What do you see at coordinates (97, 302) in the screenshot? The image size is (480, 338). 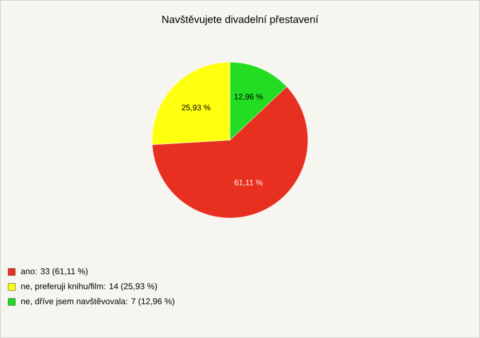 I see `legend-label: ne, dříve jsem navštěvovala: 7 (12,96 %)` at bounding box center [97, 302].